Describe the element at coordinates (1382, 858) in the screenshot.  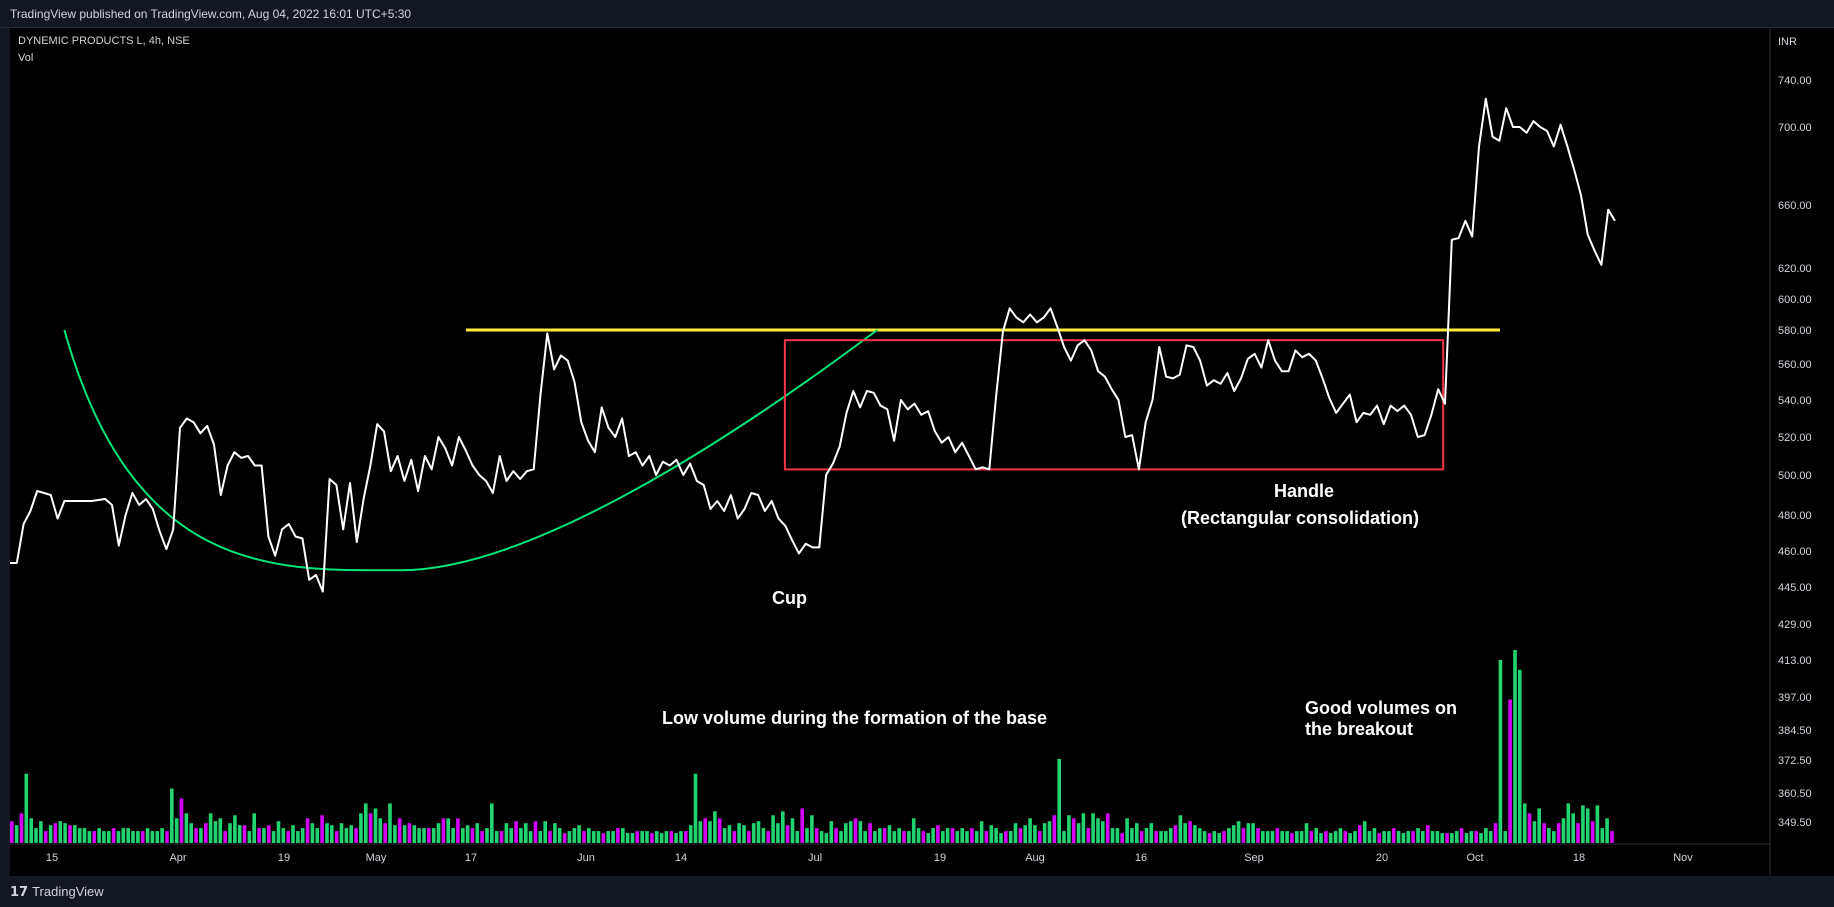
I see `time-tick-label: 20` at that location.